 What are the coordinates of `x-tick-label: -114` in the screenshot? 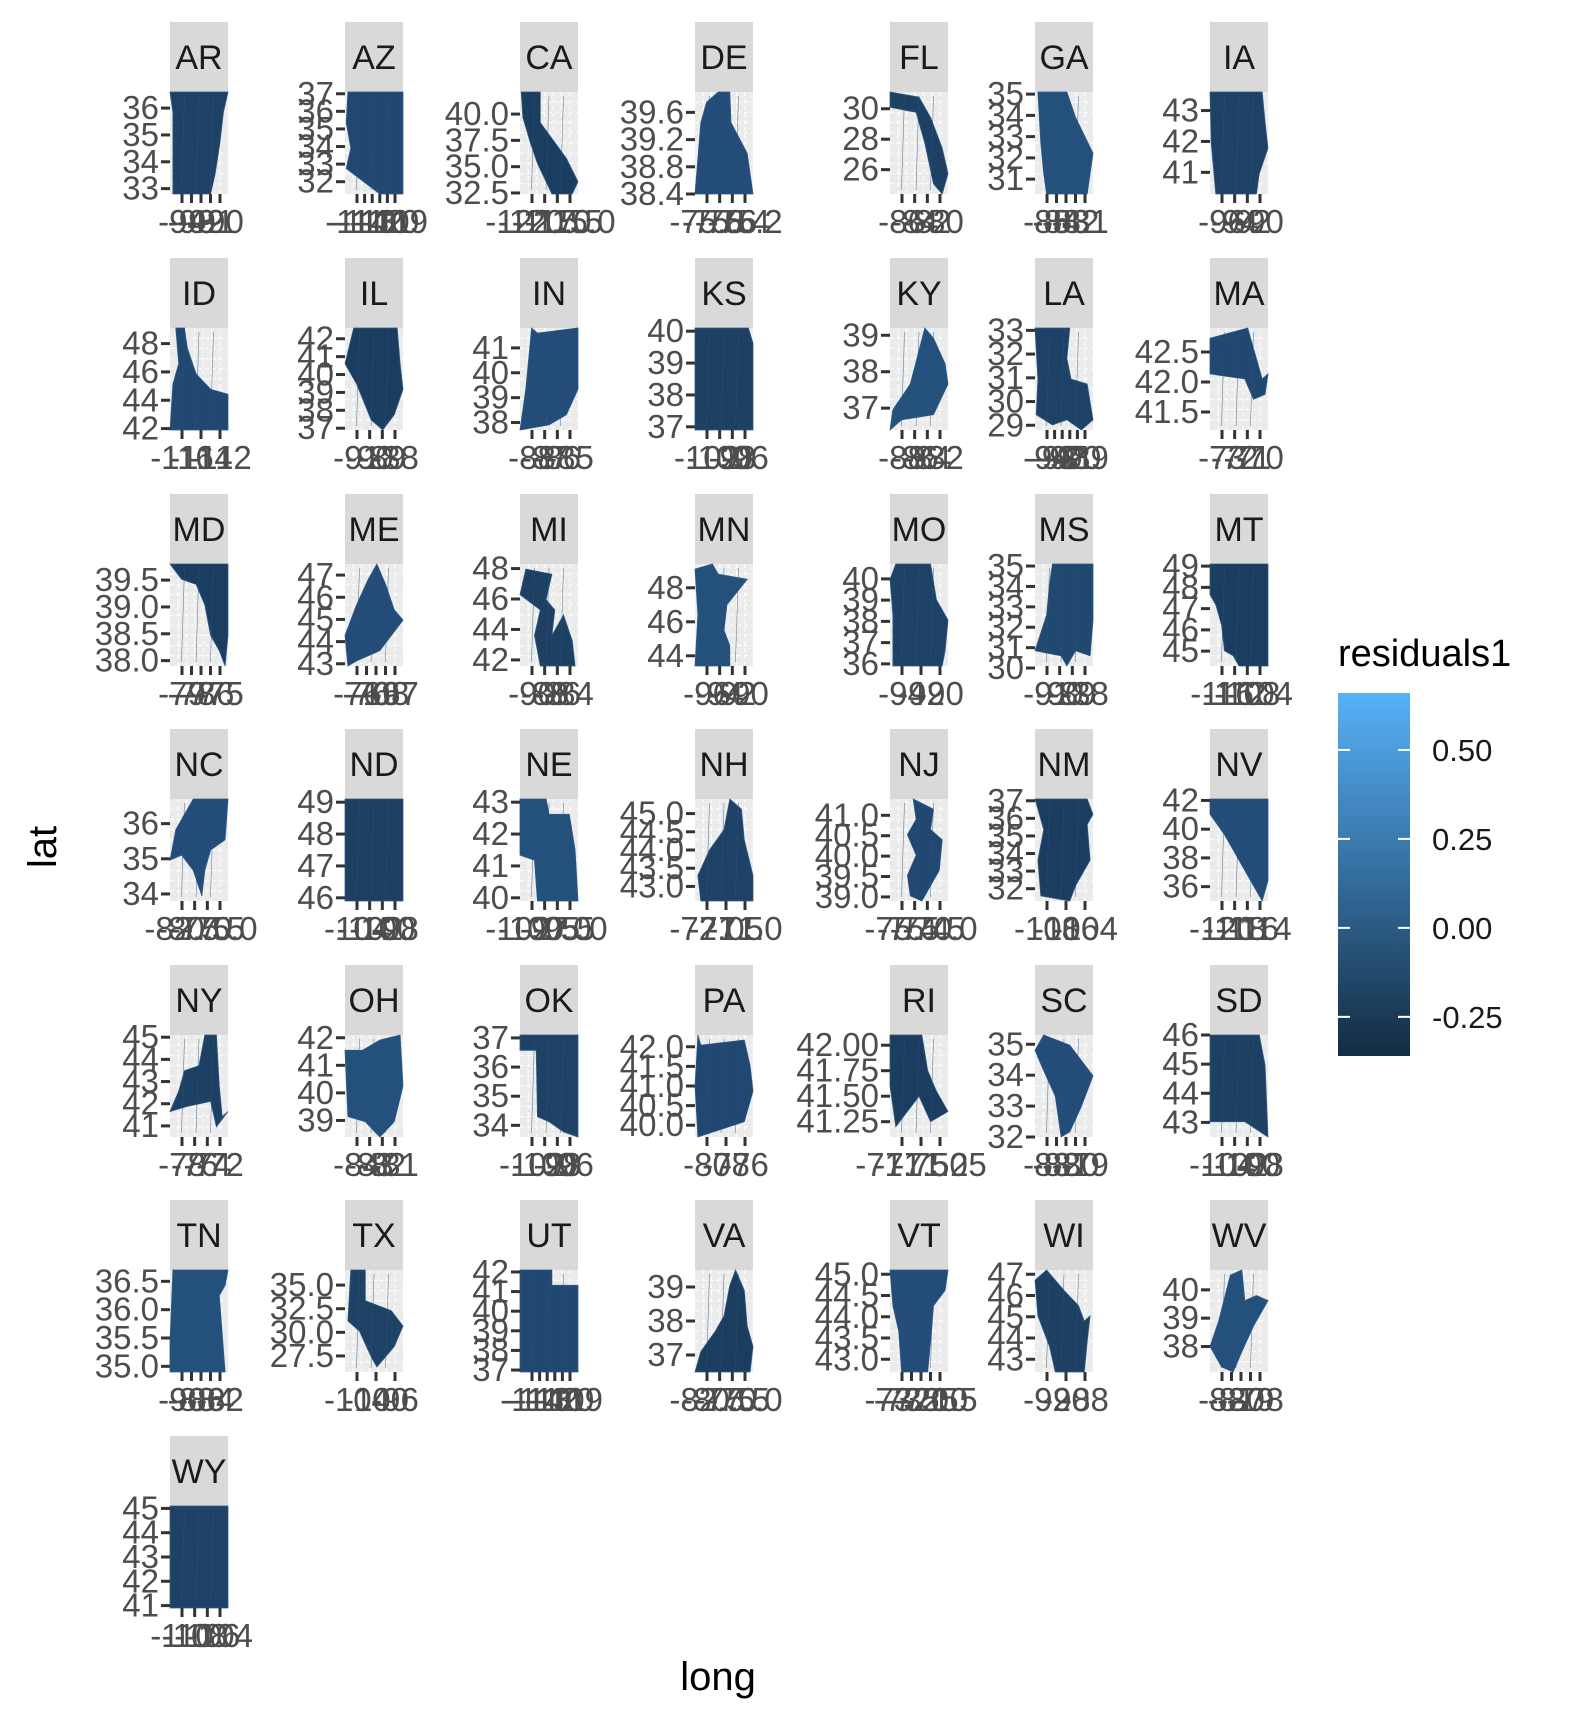 It's located at (357, 221).